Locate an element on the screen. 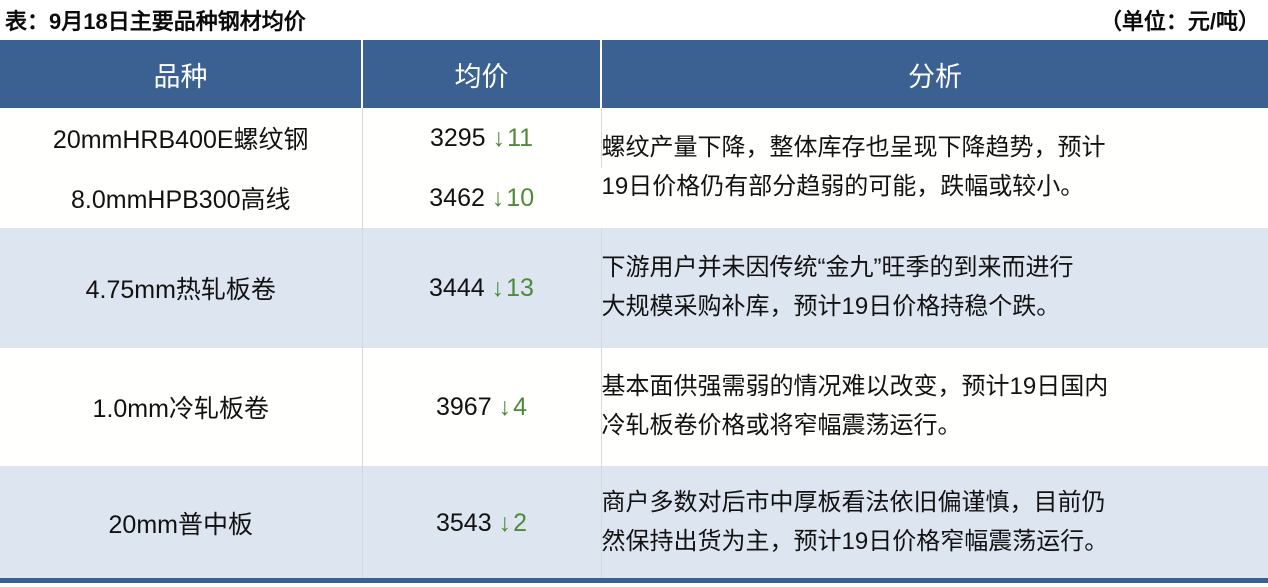 The height and width of the screenshot is (587, 1268). price-cell: 3967 ↓4 is located at coordinates (482, 407).